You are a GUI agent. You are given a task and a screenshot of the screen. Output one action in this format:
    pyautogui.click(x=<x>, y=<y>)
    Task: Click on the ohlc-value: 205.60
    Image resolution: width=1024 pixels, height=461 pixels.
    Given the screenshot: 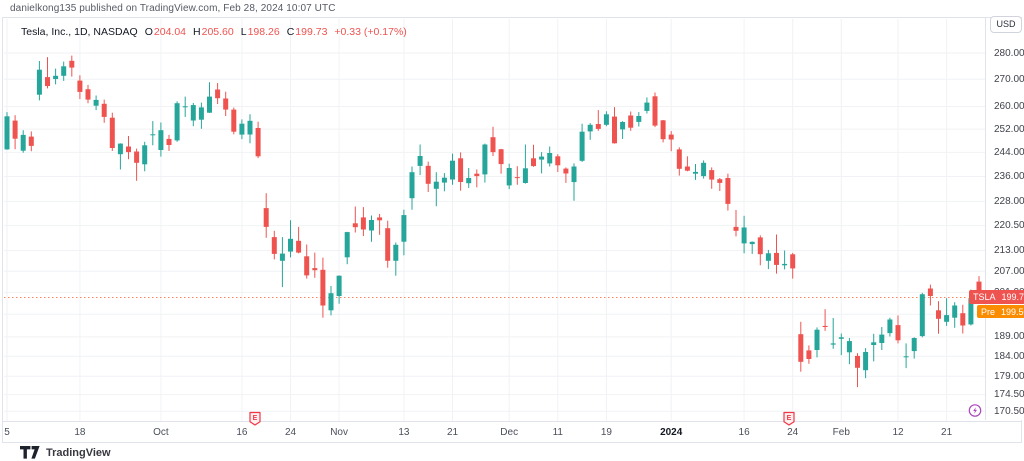 What is the action you would take?
    pyautogui.click(x=217, y=32)
    